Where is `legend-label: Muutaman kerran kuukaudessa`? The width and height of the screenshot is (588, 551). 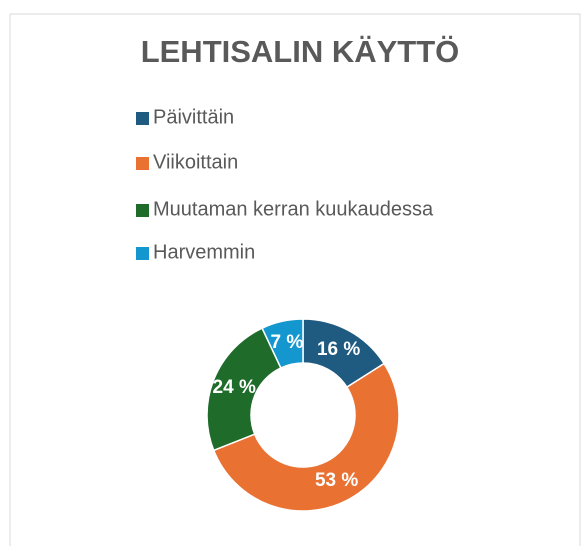
legend-label: Muutaman kerran kuukaudessa is located at coordinates (293, 209).